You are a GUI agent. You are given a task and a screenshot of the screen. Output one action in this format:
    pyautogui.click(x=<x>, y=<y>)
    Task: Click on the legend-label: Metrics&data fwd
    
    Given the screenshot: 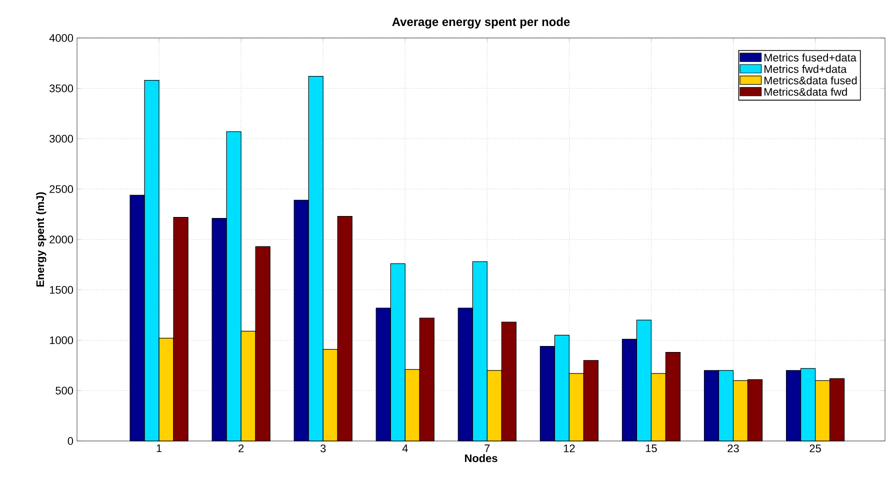 What is the action you would take?
    pyautogui.click(x=805, y=92)
    